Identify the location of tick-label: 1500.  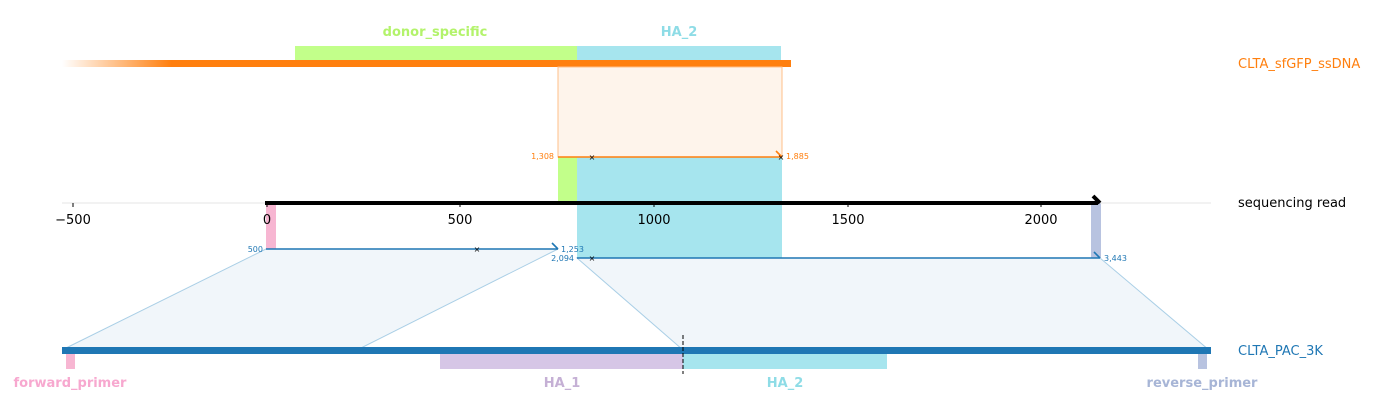
(847, 220).